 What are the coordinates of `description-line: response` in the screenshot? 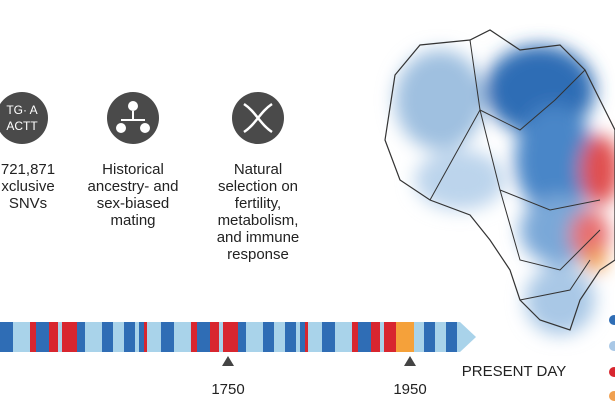 It's located at (258, 254).